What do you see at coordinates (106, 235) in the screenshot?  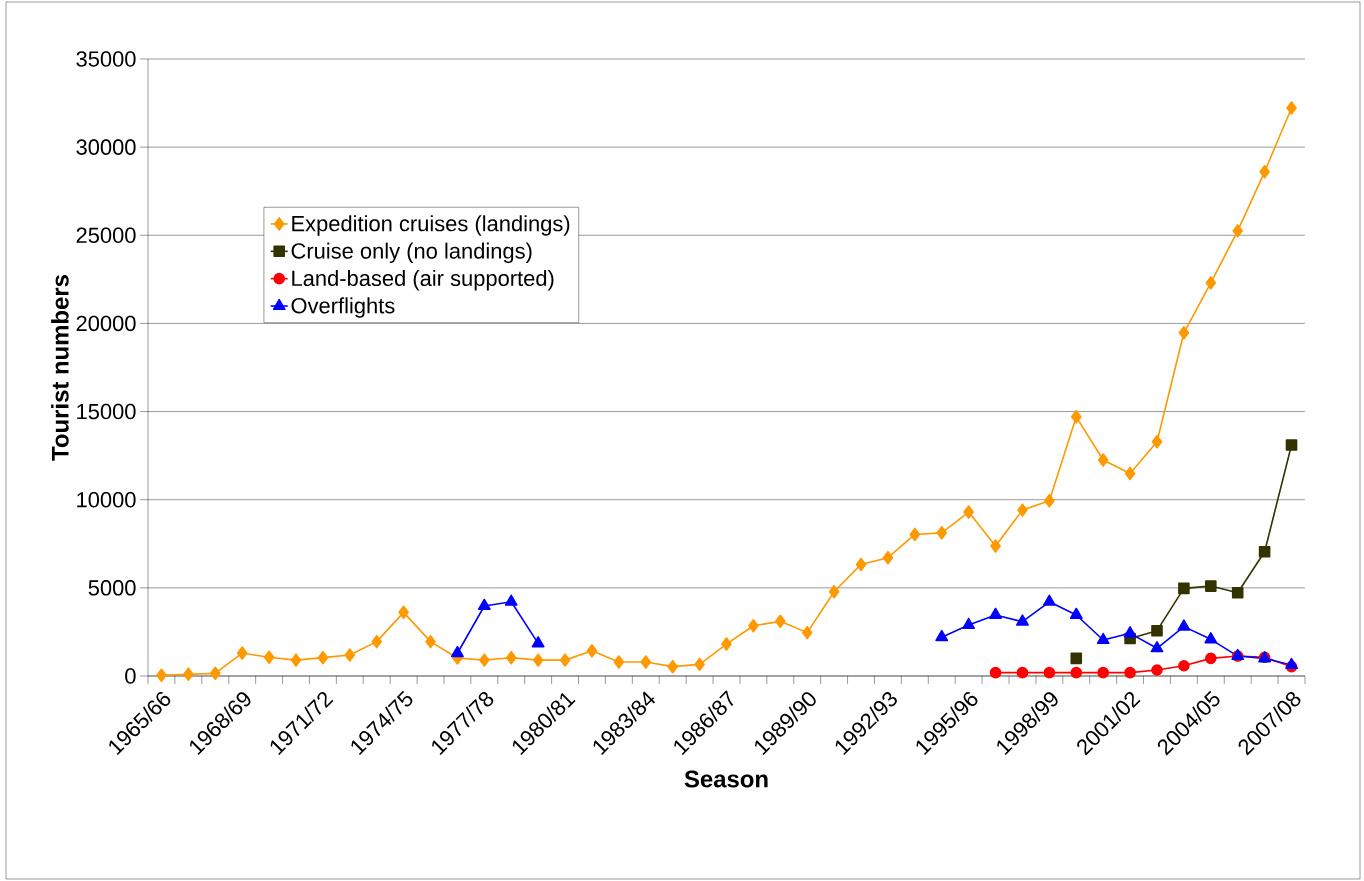 I see `y-tick-label: 25000` at bounding box center [106, 235].